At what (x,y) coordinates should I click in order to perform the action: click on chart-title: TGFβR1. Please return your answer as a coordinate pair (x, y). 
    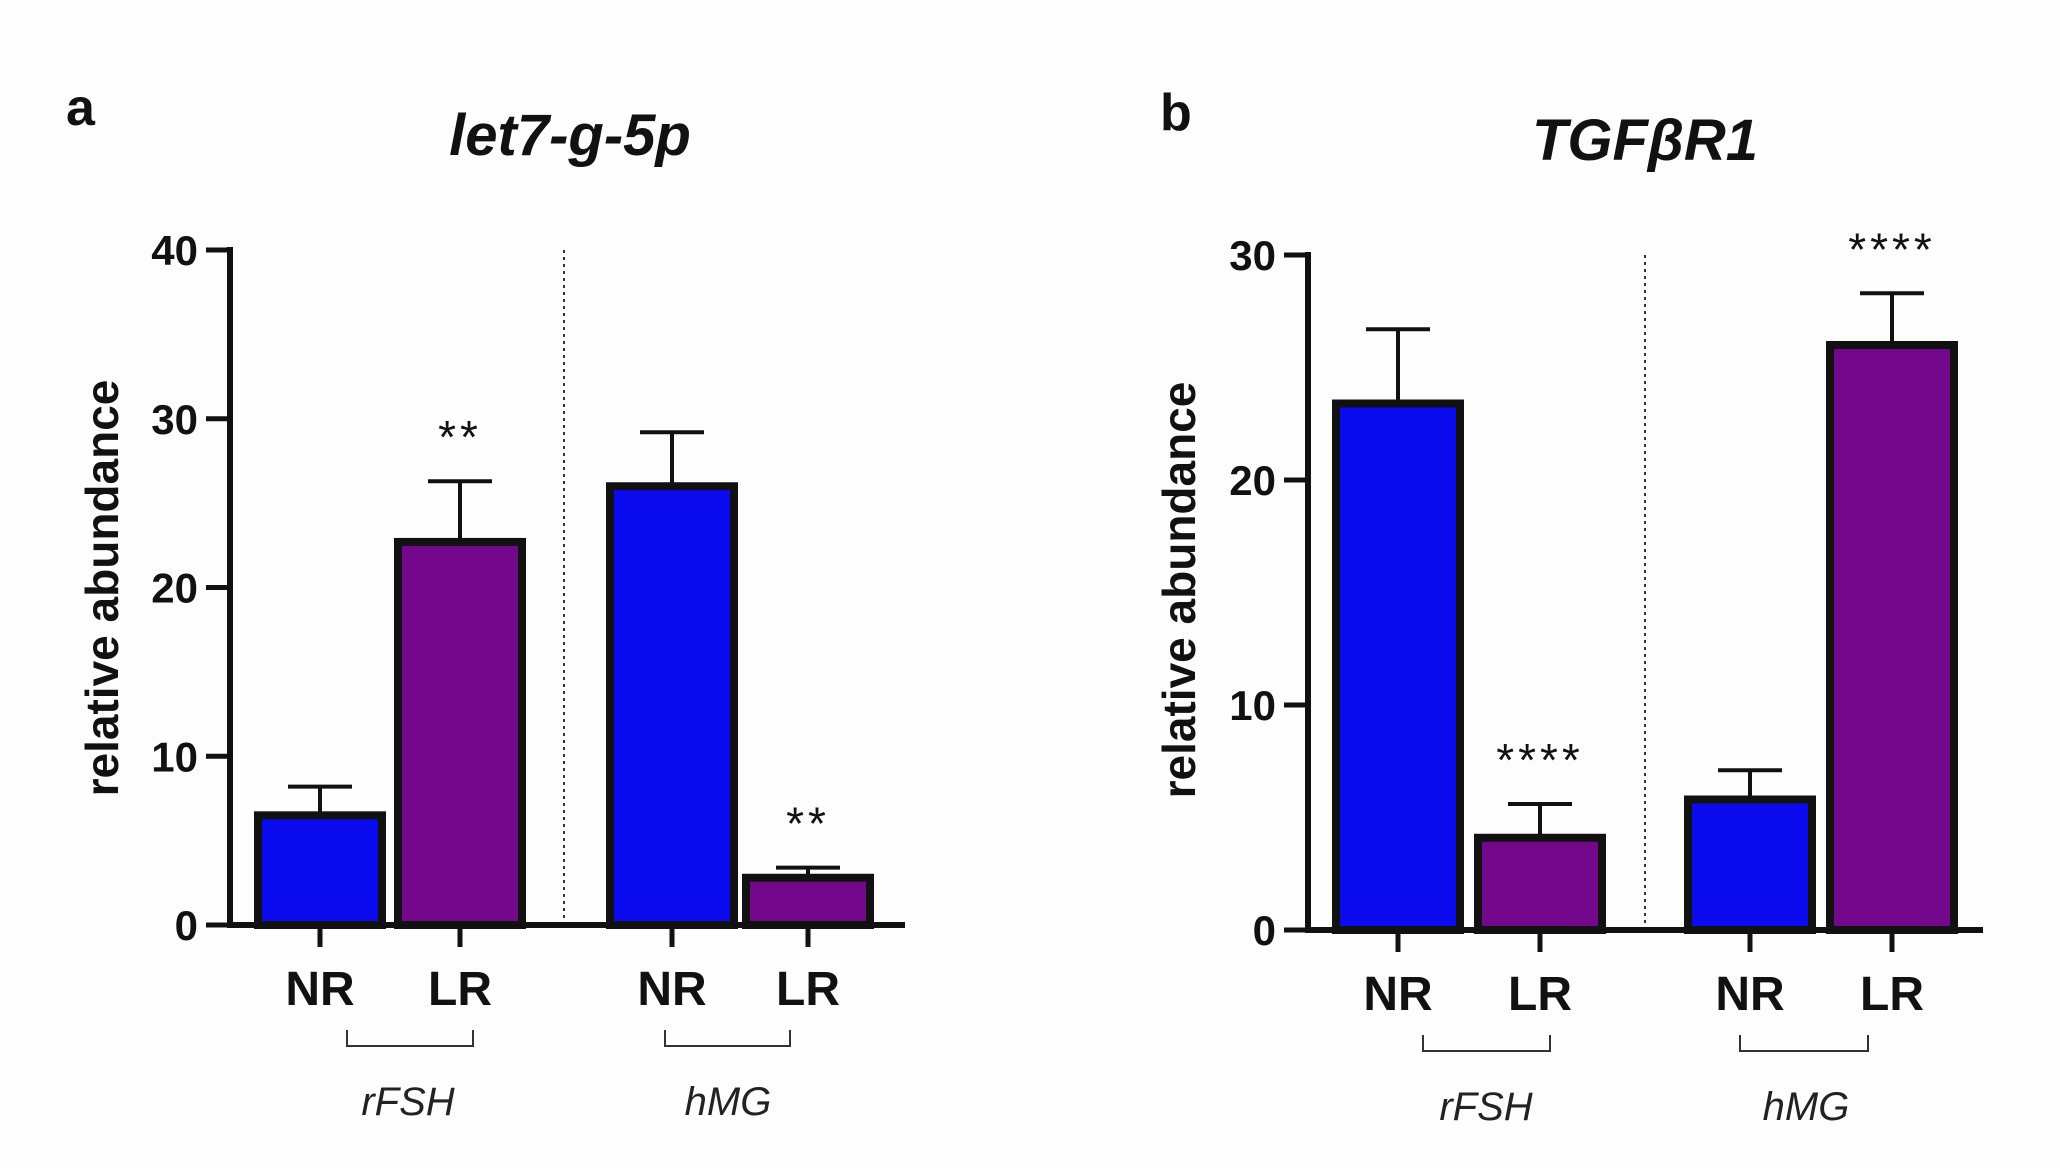
    Looking at the image, I should click on (1645, 140).